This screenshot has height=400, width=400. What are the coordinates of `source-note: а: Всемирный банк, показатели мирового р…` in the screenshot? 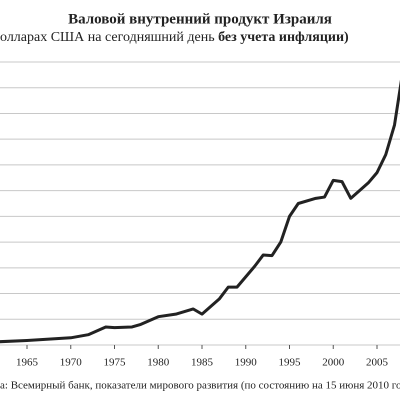 It's located at (200, 386).